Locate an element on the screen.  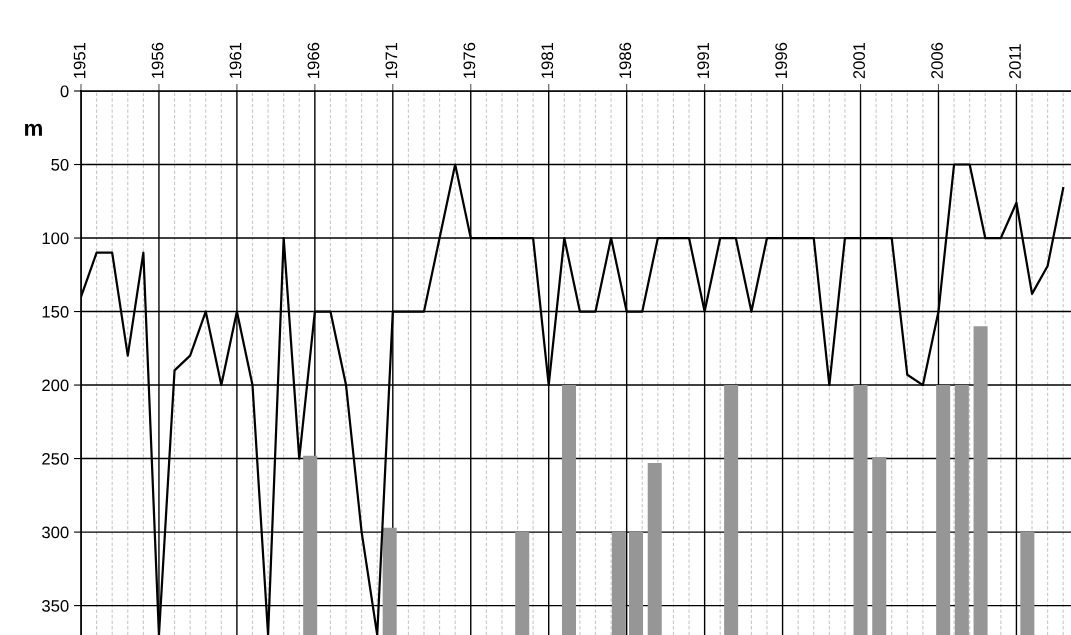
y-axis-title: m is located at coordinates (33, 129).